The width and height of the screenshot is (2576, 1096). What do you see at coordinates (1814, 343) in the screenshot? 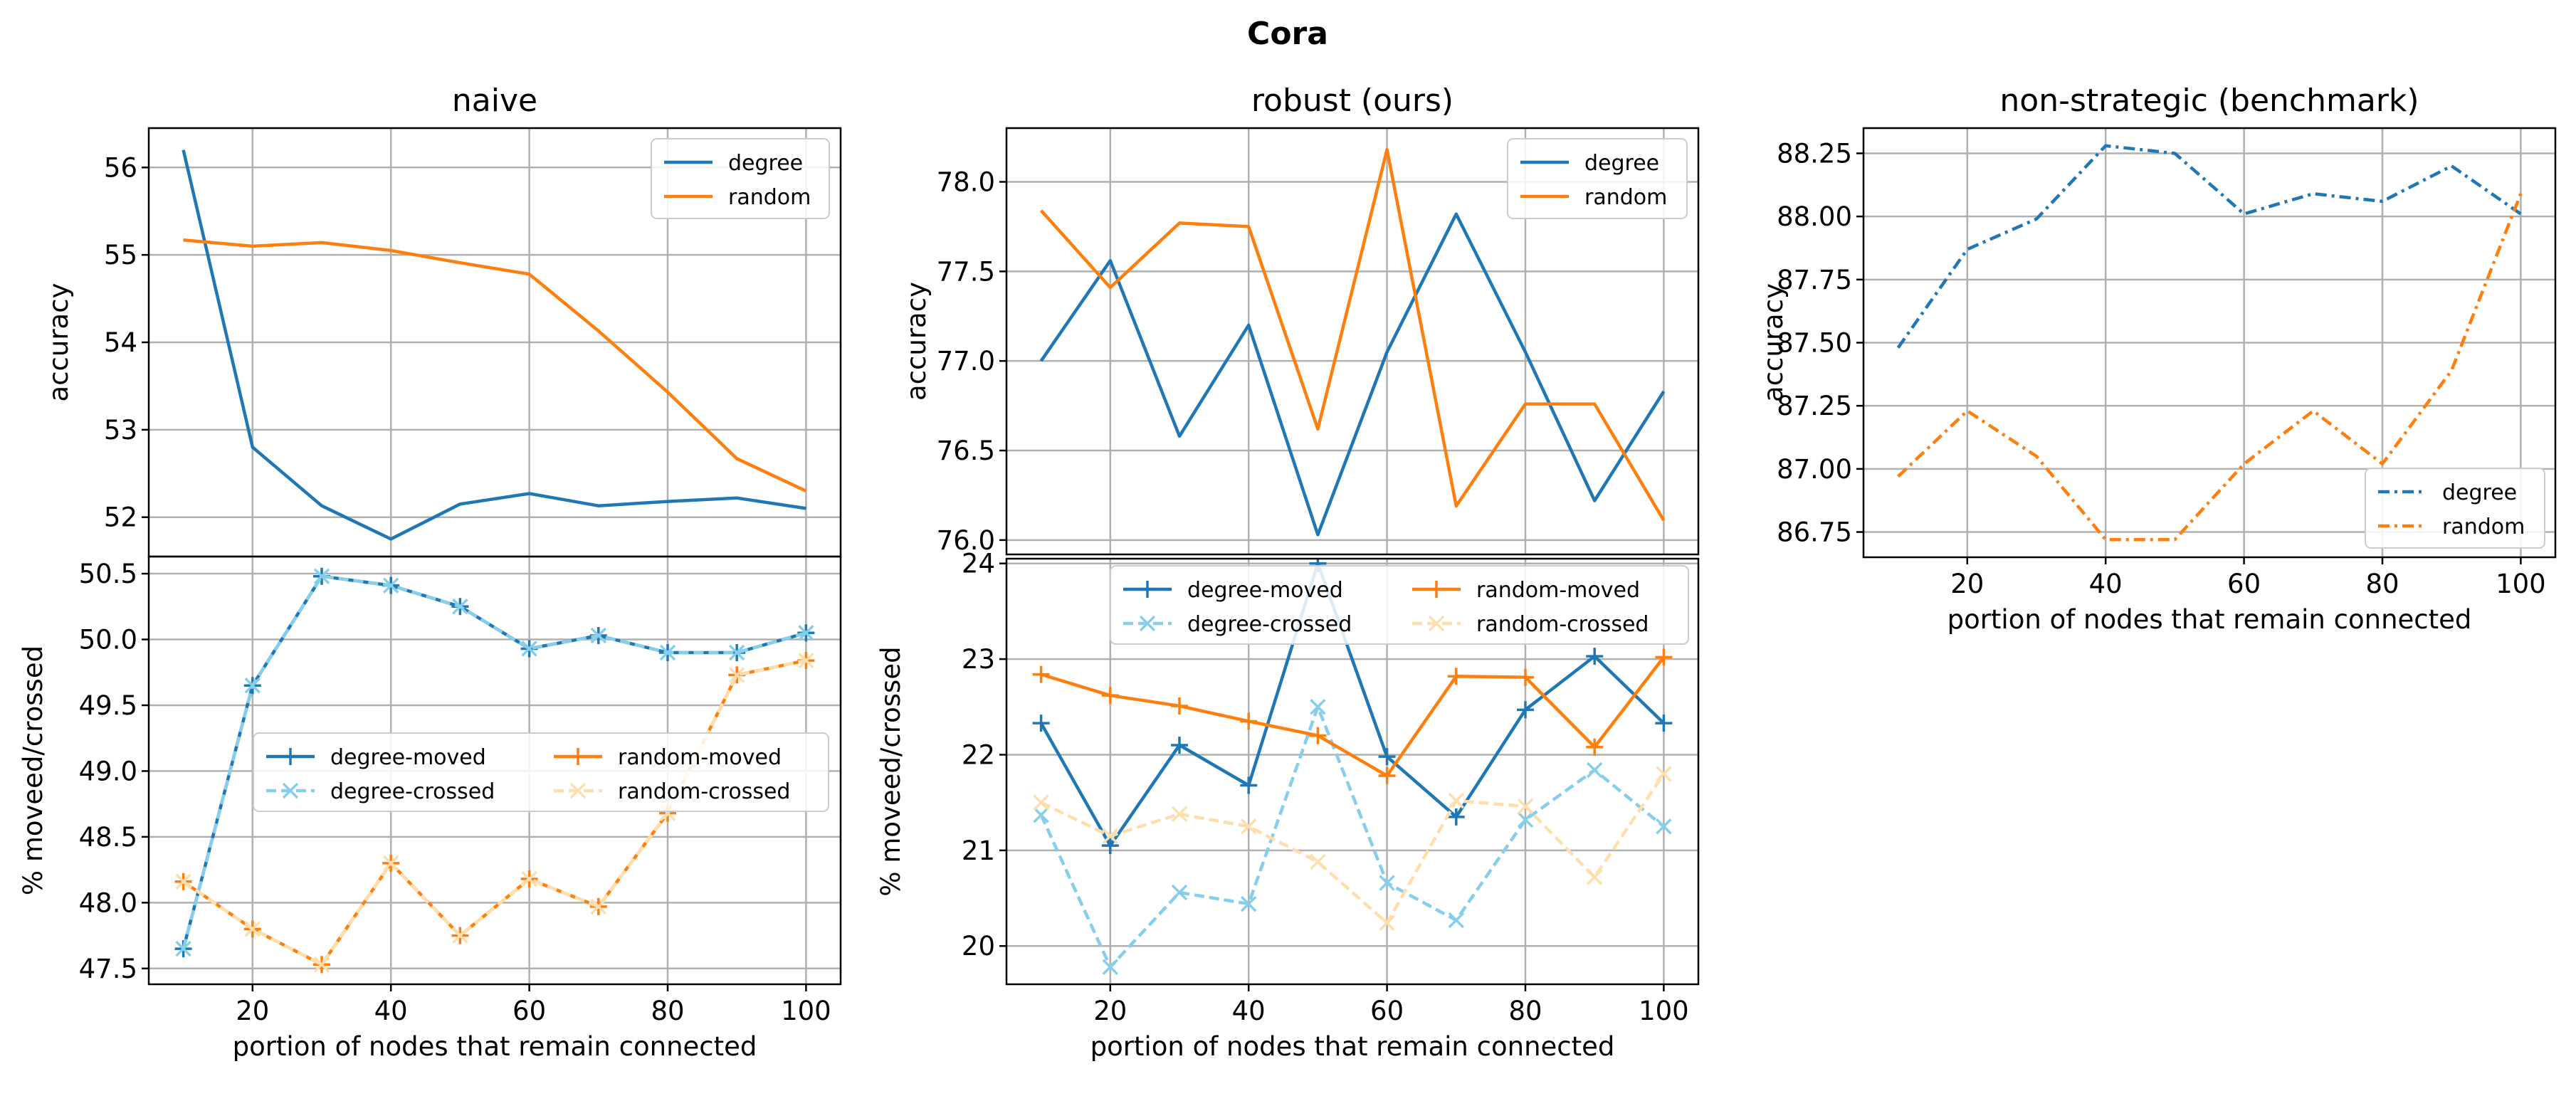
I see `y-tick-label: 87.50` at bounding box center [1814, 343].